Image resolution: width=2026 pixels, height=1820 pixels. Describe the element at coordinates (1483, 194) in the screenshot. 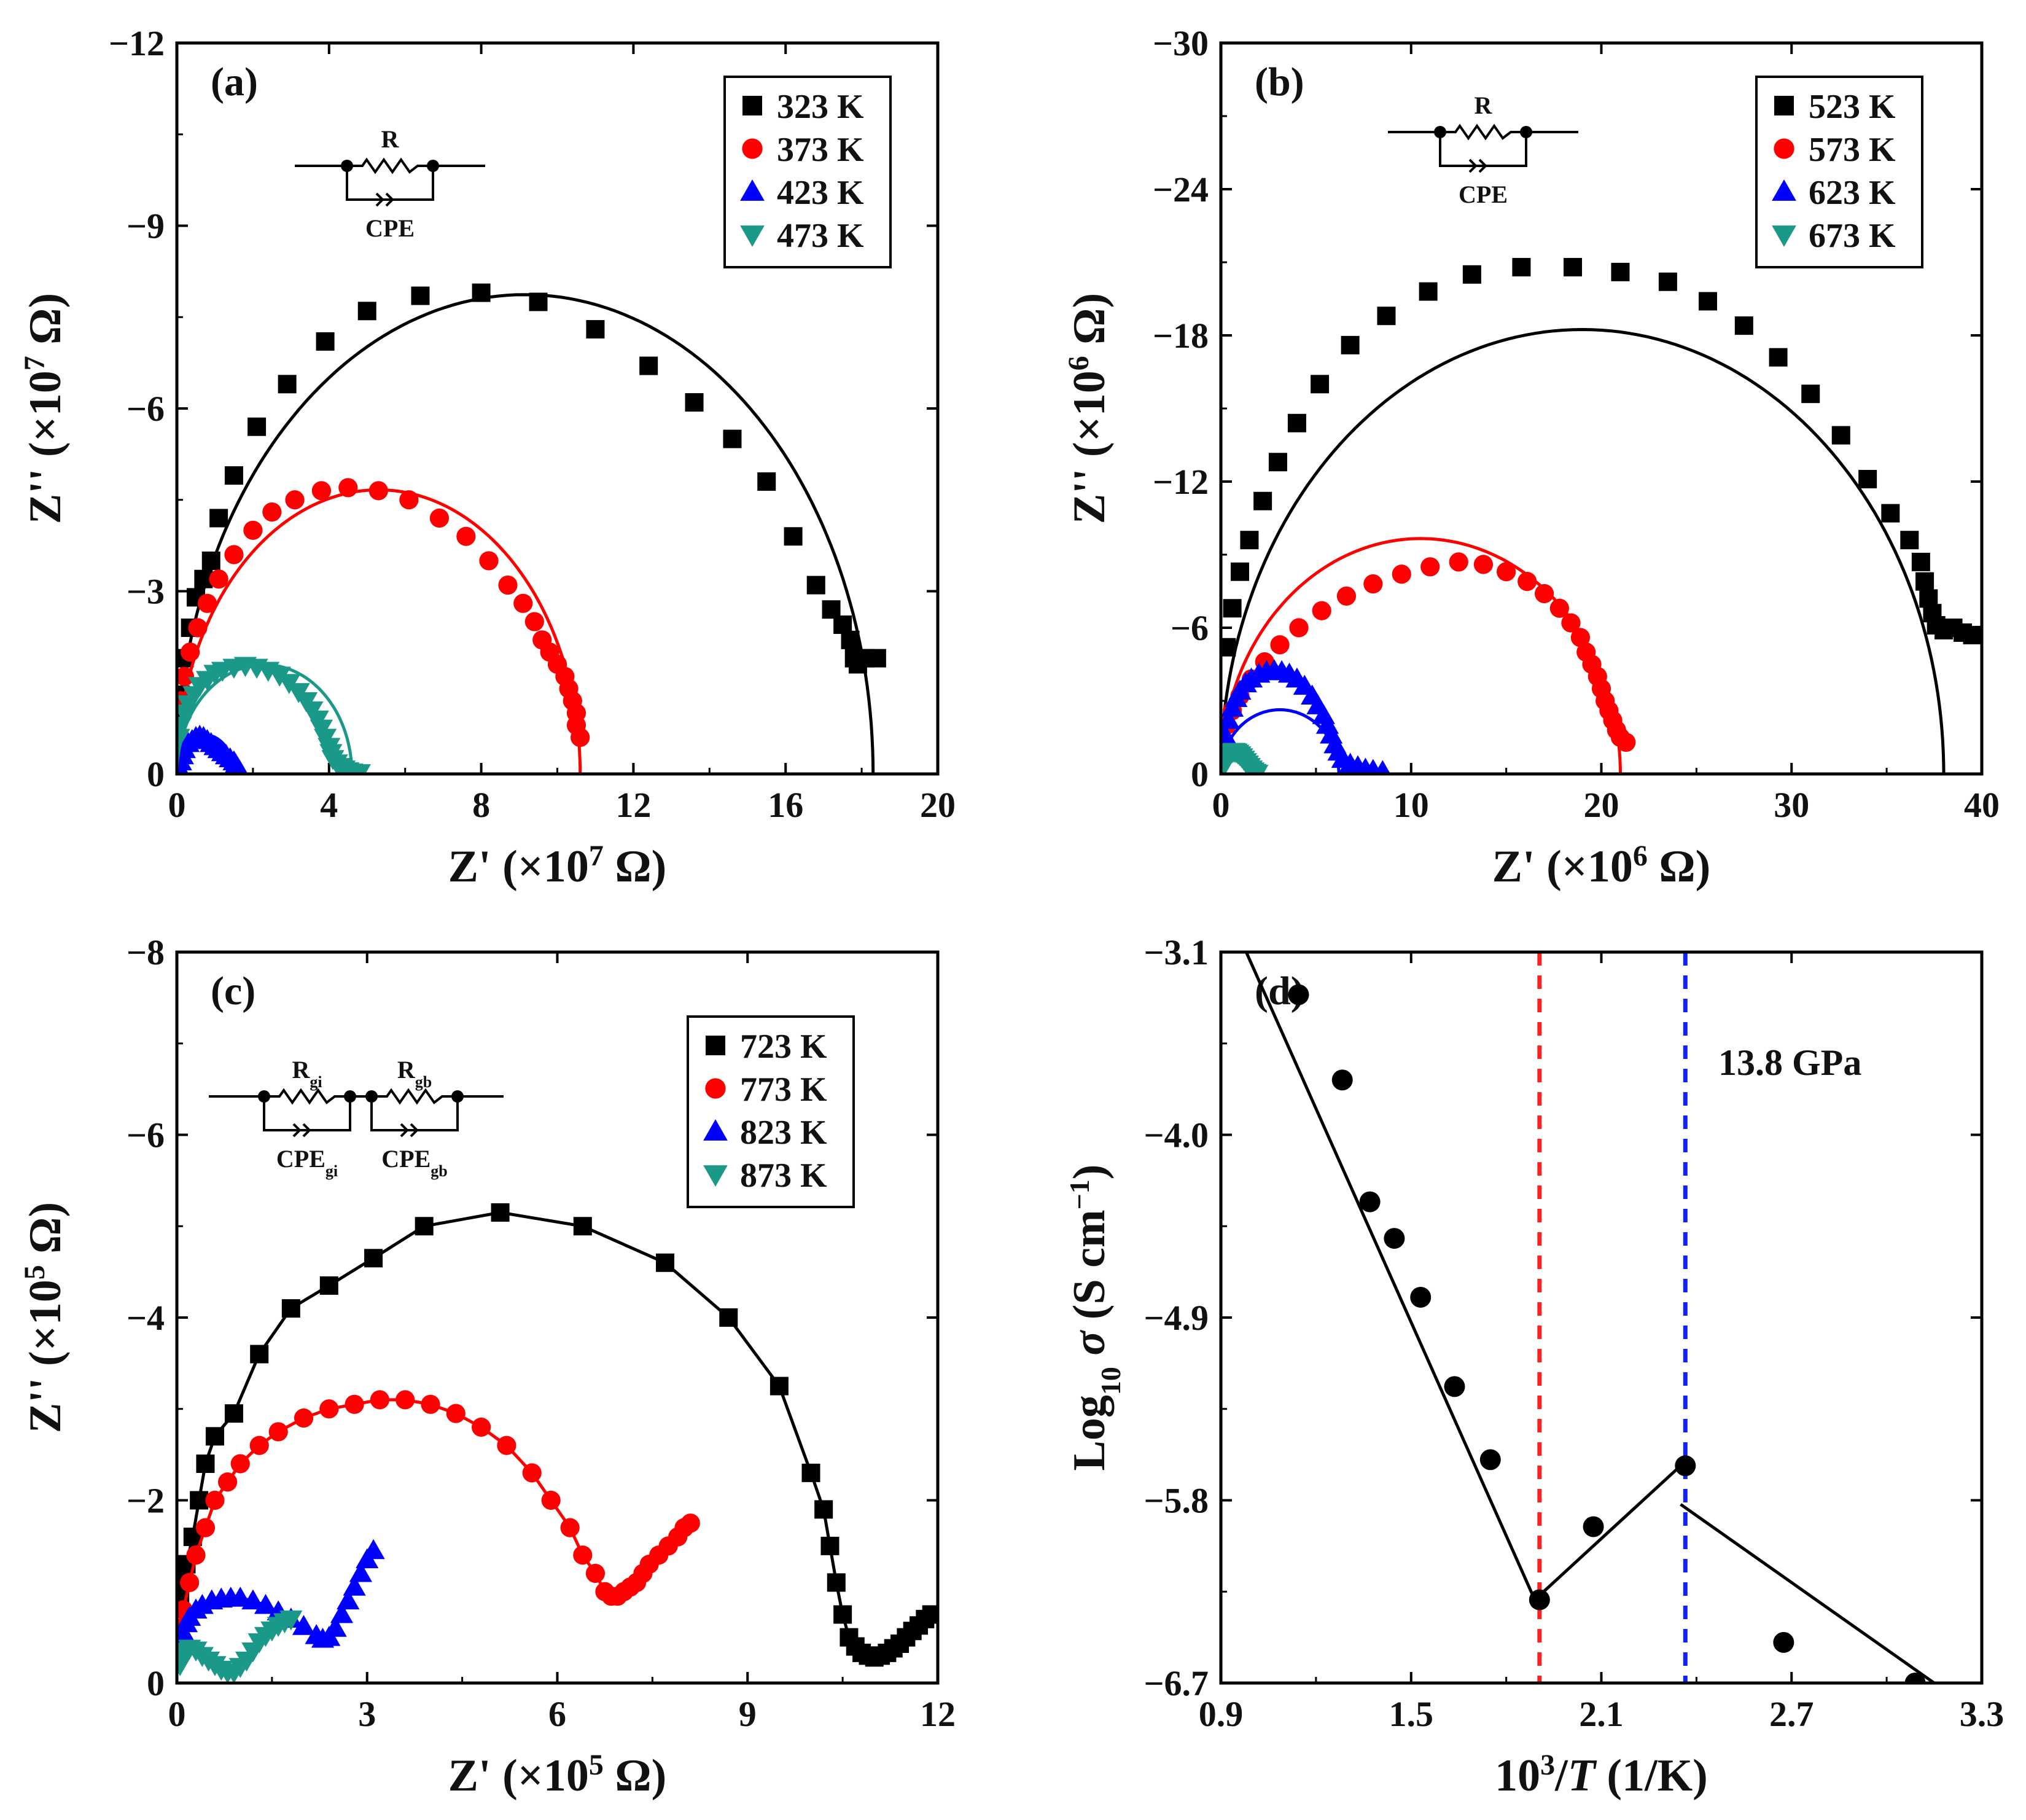

I see `cpe-text: CPE` at that location.